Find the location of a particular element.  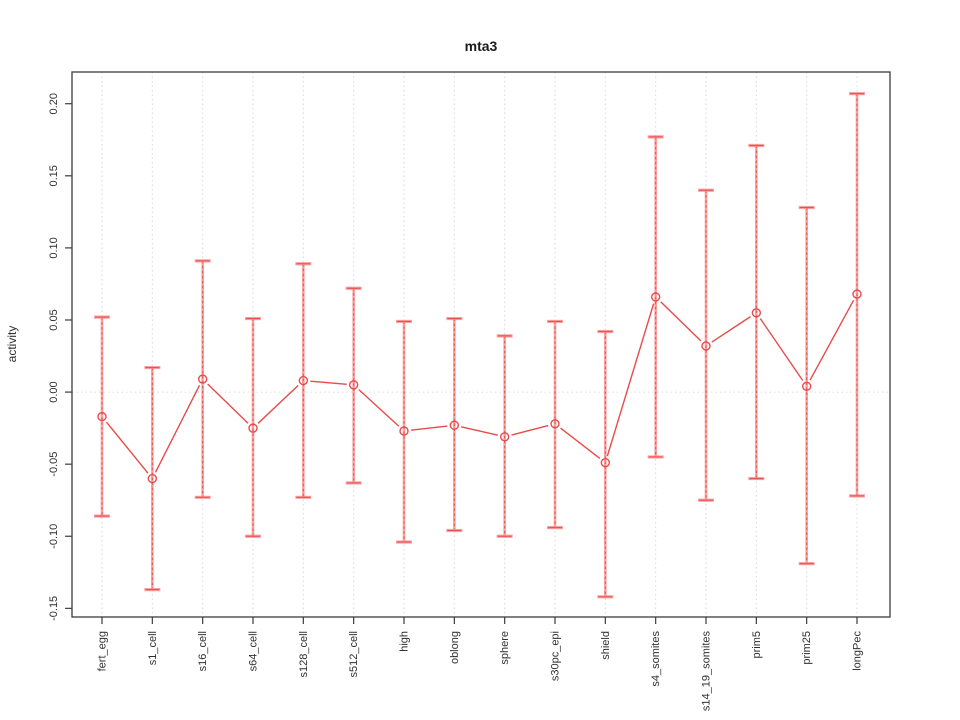

x-tick-label: s1_cell is located at coordinates (153, 648).